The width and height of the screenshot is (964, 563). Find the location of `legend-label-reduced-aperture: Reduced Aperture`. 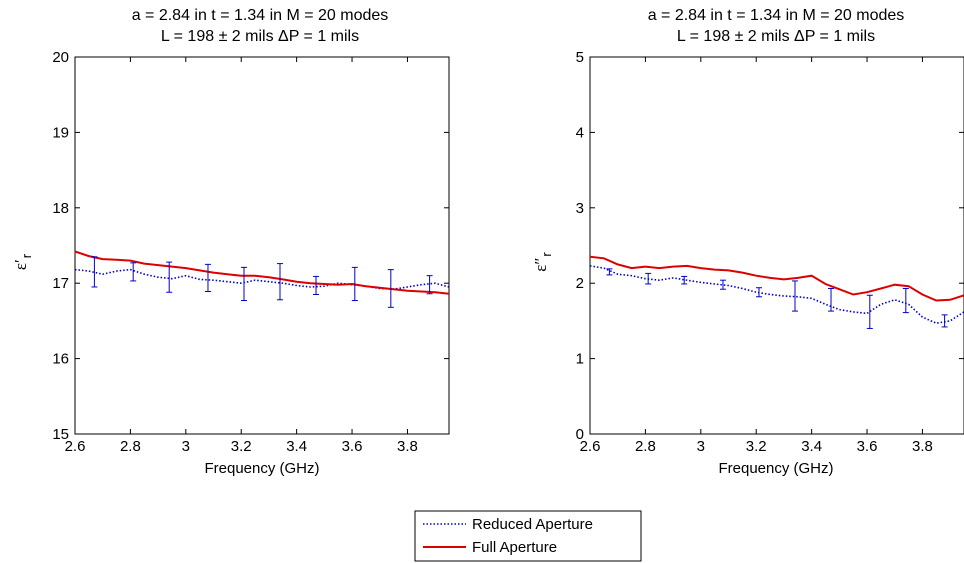

legend-label-reduced-aperture: Reduced Aperture is located at coordinates (532, 524).